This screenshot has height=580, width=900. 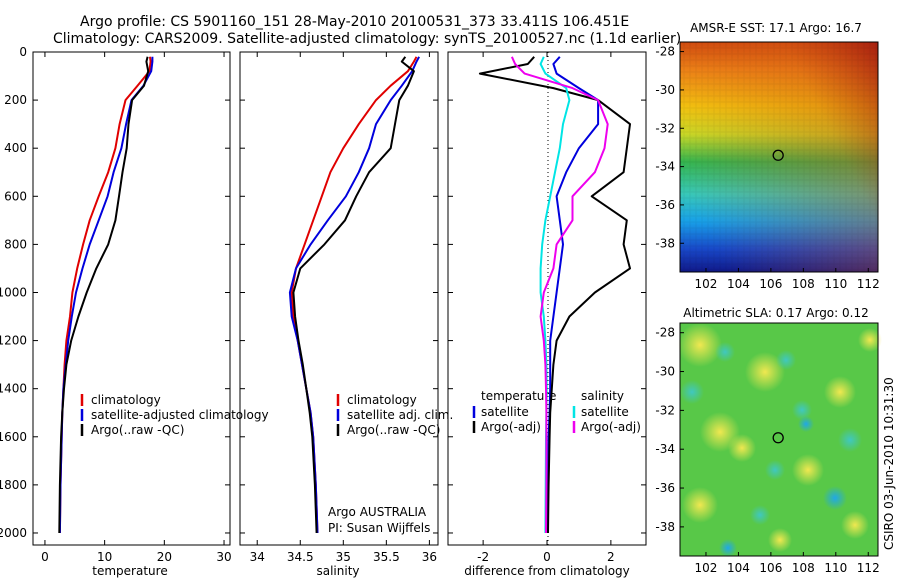 I want to click on y-tick-label: 200, so click(x=15, y=100).